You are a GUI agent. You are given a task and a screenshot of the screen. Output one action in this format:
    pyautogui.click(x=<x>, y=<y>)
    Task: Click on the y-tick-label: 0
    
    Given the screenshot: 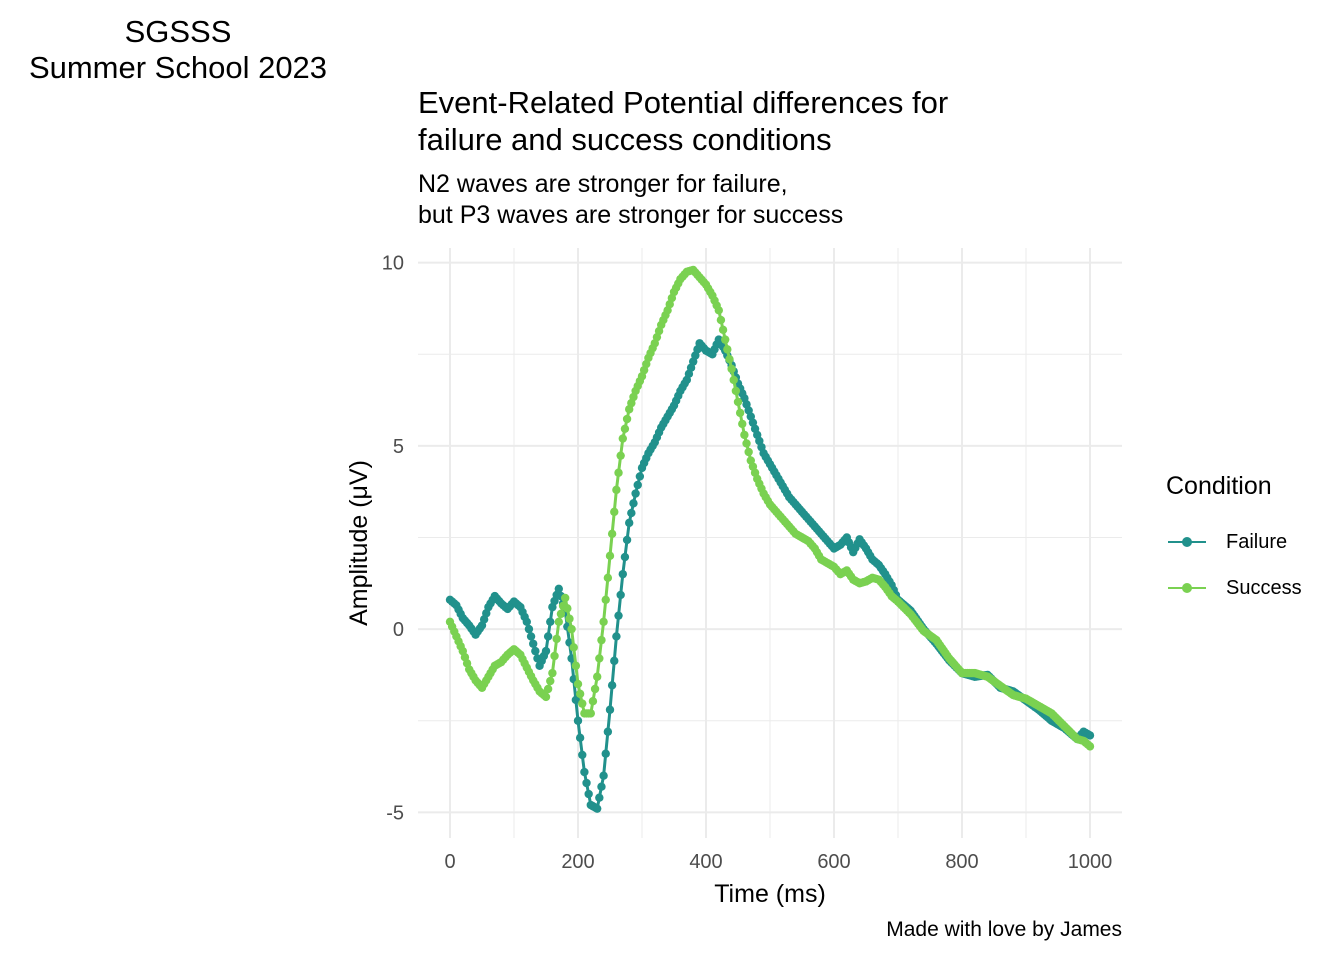 What is the action you would take?
    pyautogui.click(x=398, y=630)
    